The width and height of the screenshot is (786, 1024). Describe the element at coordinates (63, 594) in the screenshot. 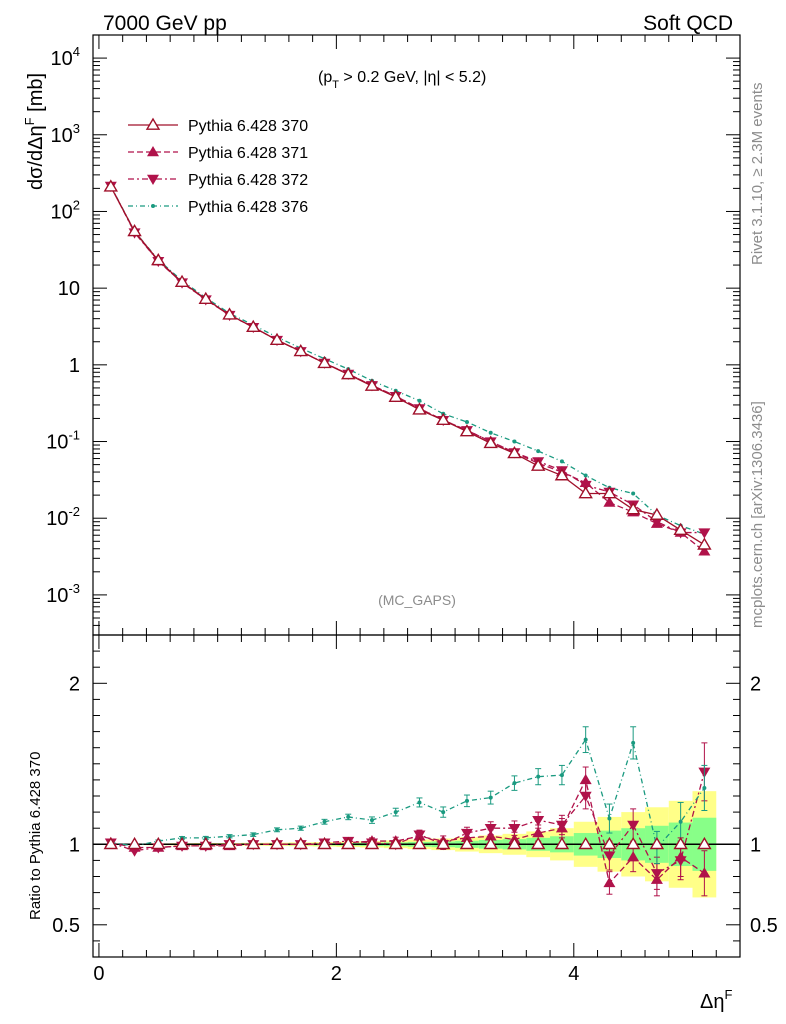

I see `main-y-tick-label: 10⁻³` at that location.